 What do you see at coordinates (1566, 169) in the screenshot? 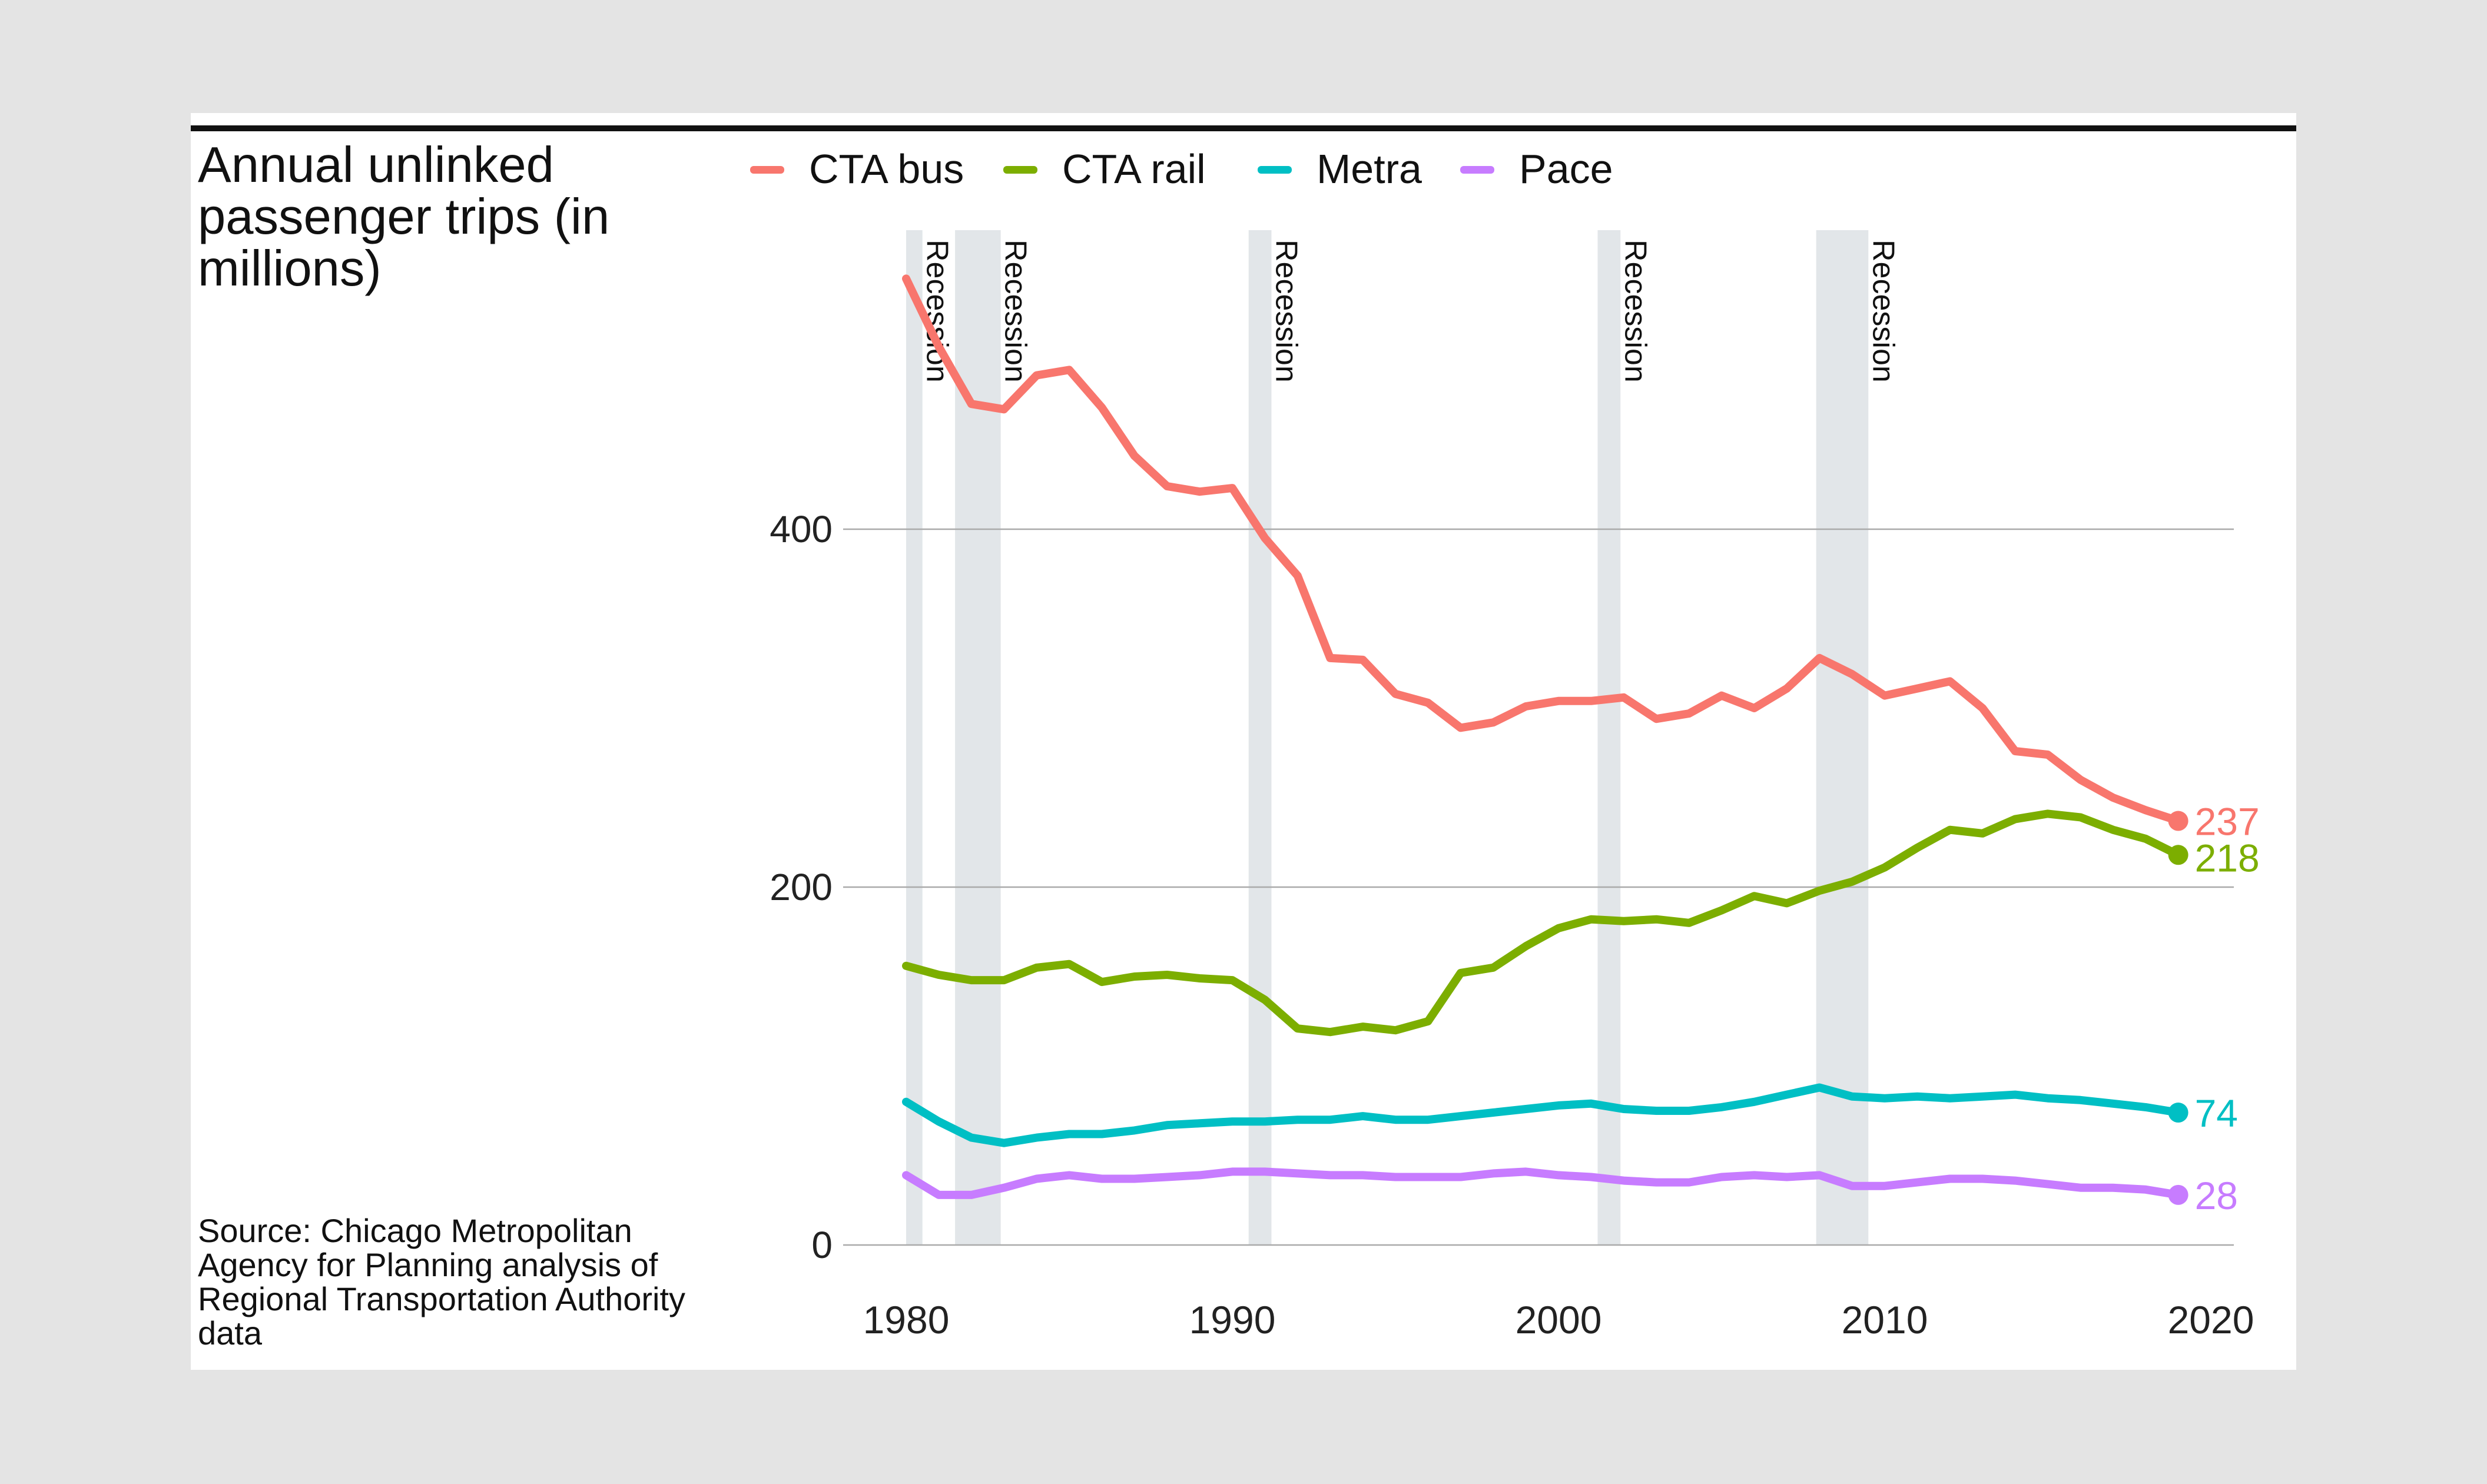
I see `legend-label: Pace` at bounding box center [1566, 169].